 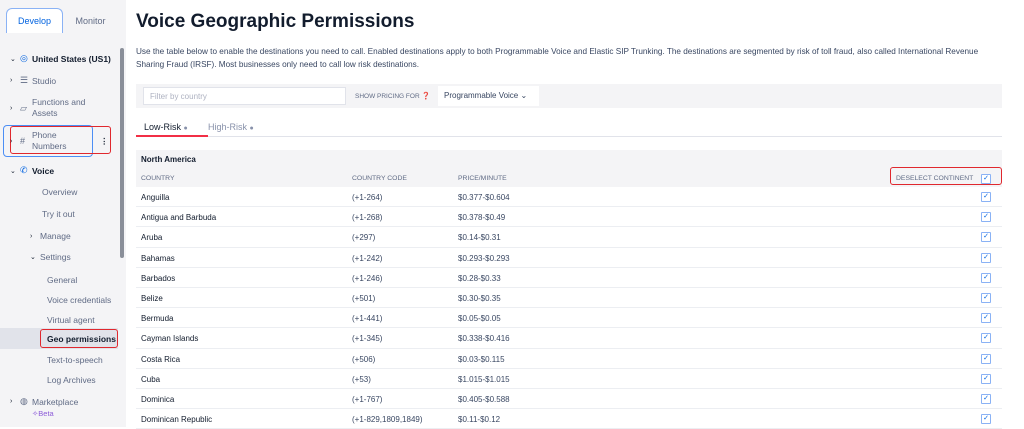 What do you see at coordinates (23, 140) in the screenshot?
I see `hash-icon: #` at bounding box center [23, 140].